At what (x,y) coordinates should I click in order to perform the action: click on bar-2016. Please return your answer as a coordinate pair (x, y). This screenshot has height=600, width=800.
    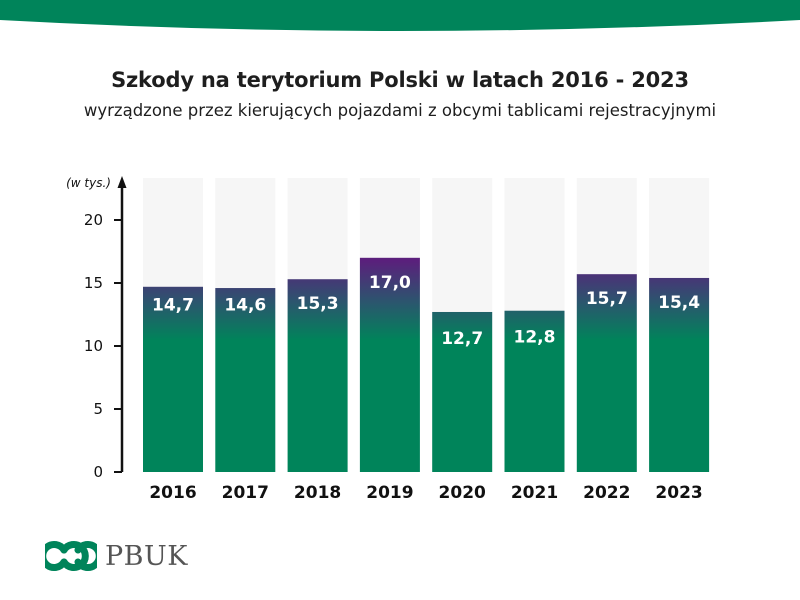
    Looking at the image, I should click on (173, 379).